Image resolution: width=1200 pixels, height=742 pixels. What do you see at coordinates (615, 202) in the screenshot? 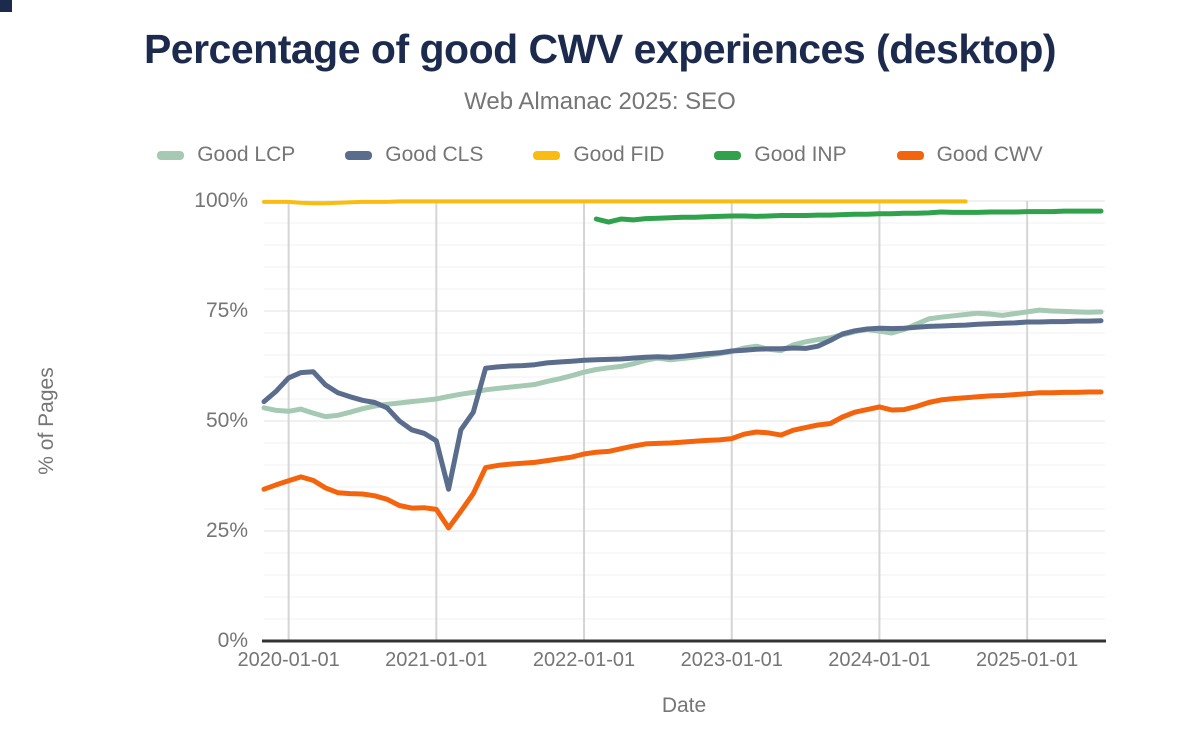
I see `series-line-good-fid` at bounding box center [615, 202].